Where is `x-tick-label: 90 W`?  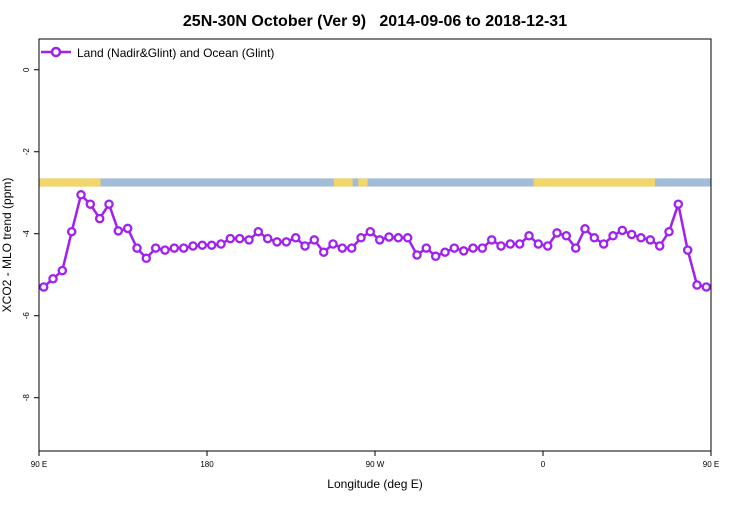
x-tick-label: 90 W is located at coordinates (375, 464).